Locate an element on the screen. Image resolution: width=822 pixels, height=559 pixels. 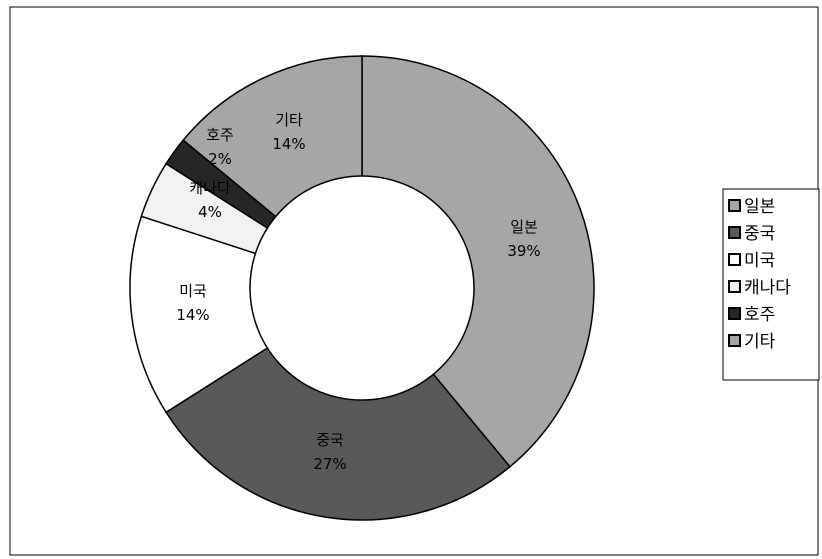
slice-pct-3: 4% is located at coordinates (210, 212).